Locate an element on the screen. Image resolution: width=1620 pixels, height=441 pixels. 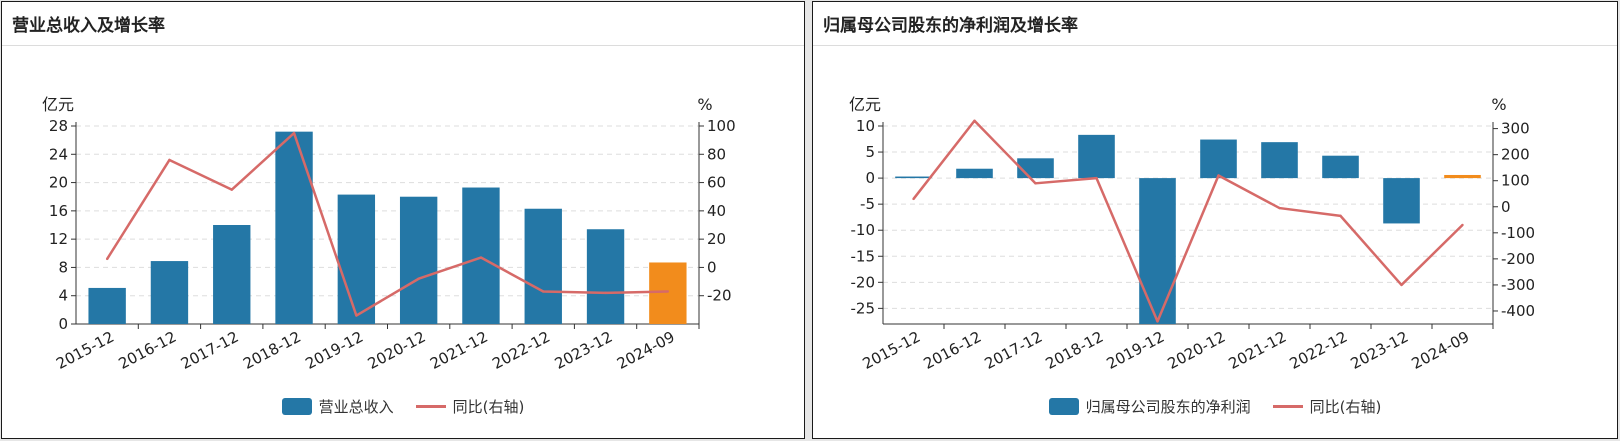
legend-item-bar: 归属母公司股东的净利润 is located at coordinates (1149, 406).